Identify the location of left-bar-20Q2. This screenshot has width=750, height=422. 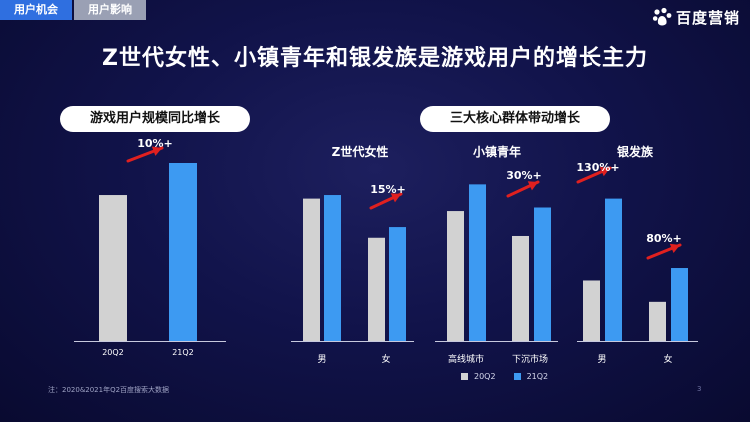
(113, 268).